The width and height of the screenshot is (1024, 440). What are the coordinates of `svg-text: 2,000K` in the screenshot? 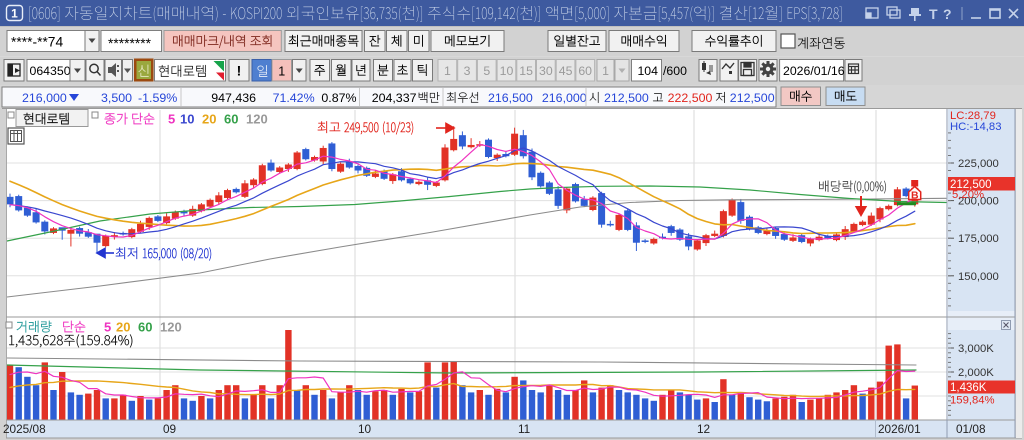 It's located at (976, 373).